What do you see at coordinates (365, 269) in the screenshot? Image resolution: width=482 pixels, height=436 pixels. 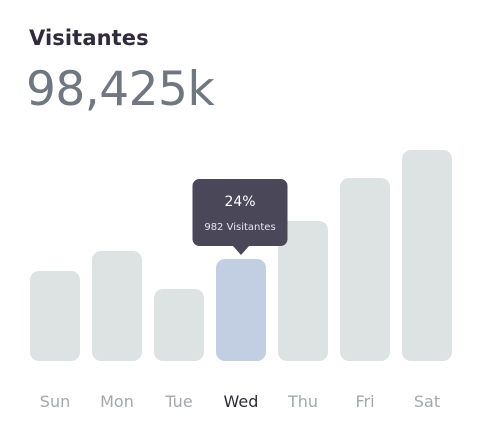 I see `bar-fri` at bounding box center [365, 269].